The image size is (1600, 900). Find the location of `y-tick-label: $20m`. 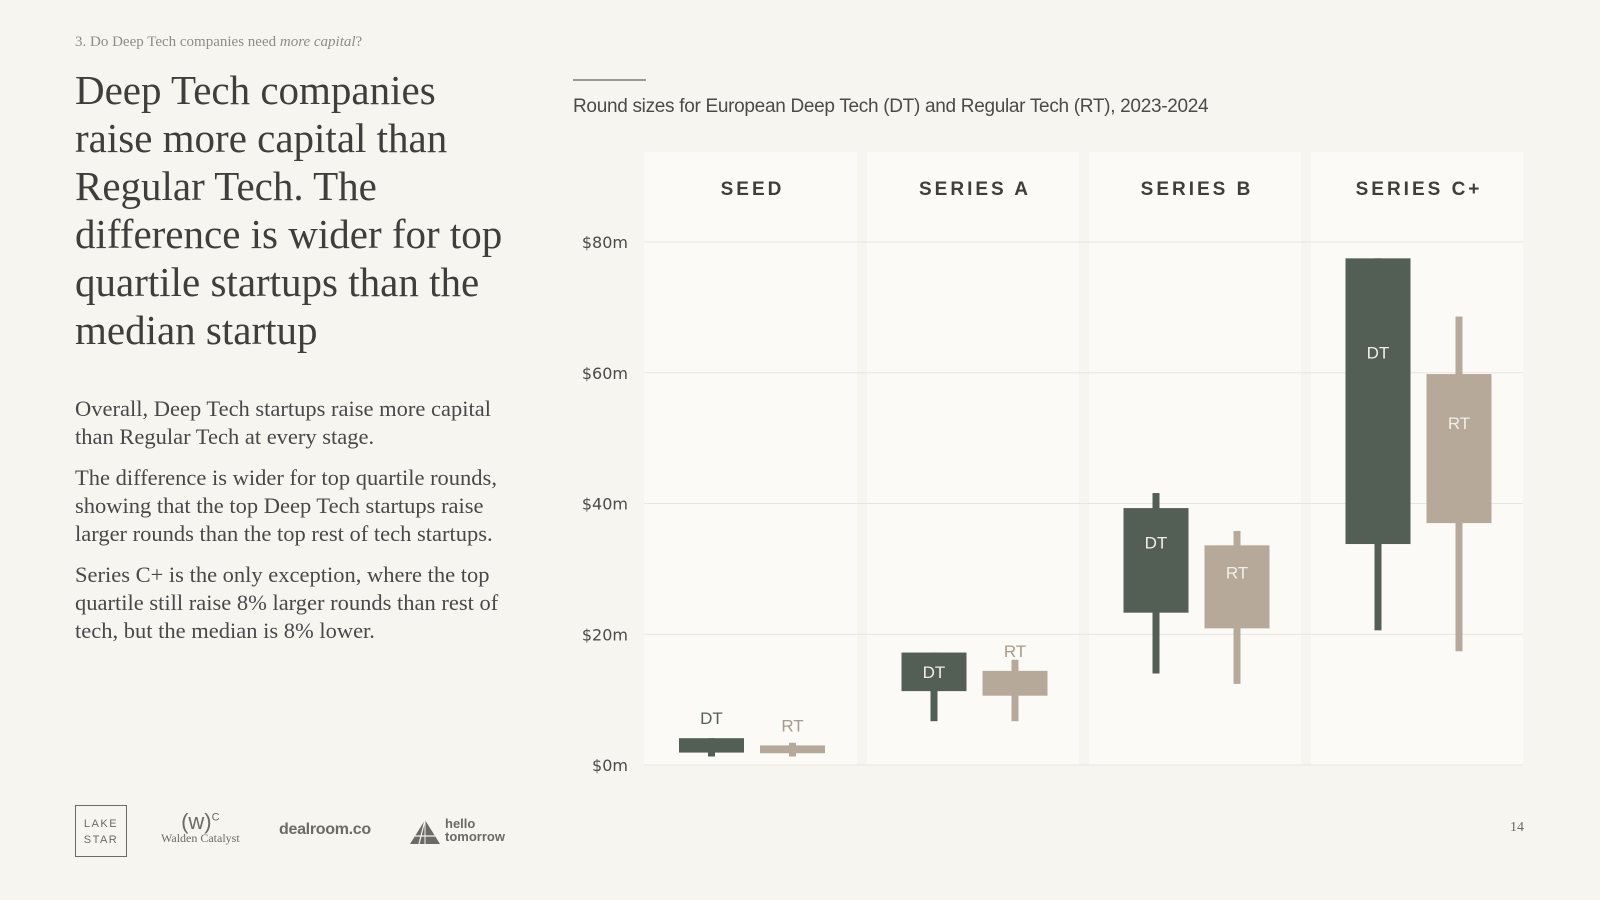

y-tick-label: $20m is located at coordinates (605, 634).